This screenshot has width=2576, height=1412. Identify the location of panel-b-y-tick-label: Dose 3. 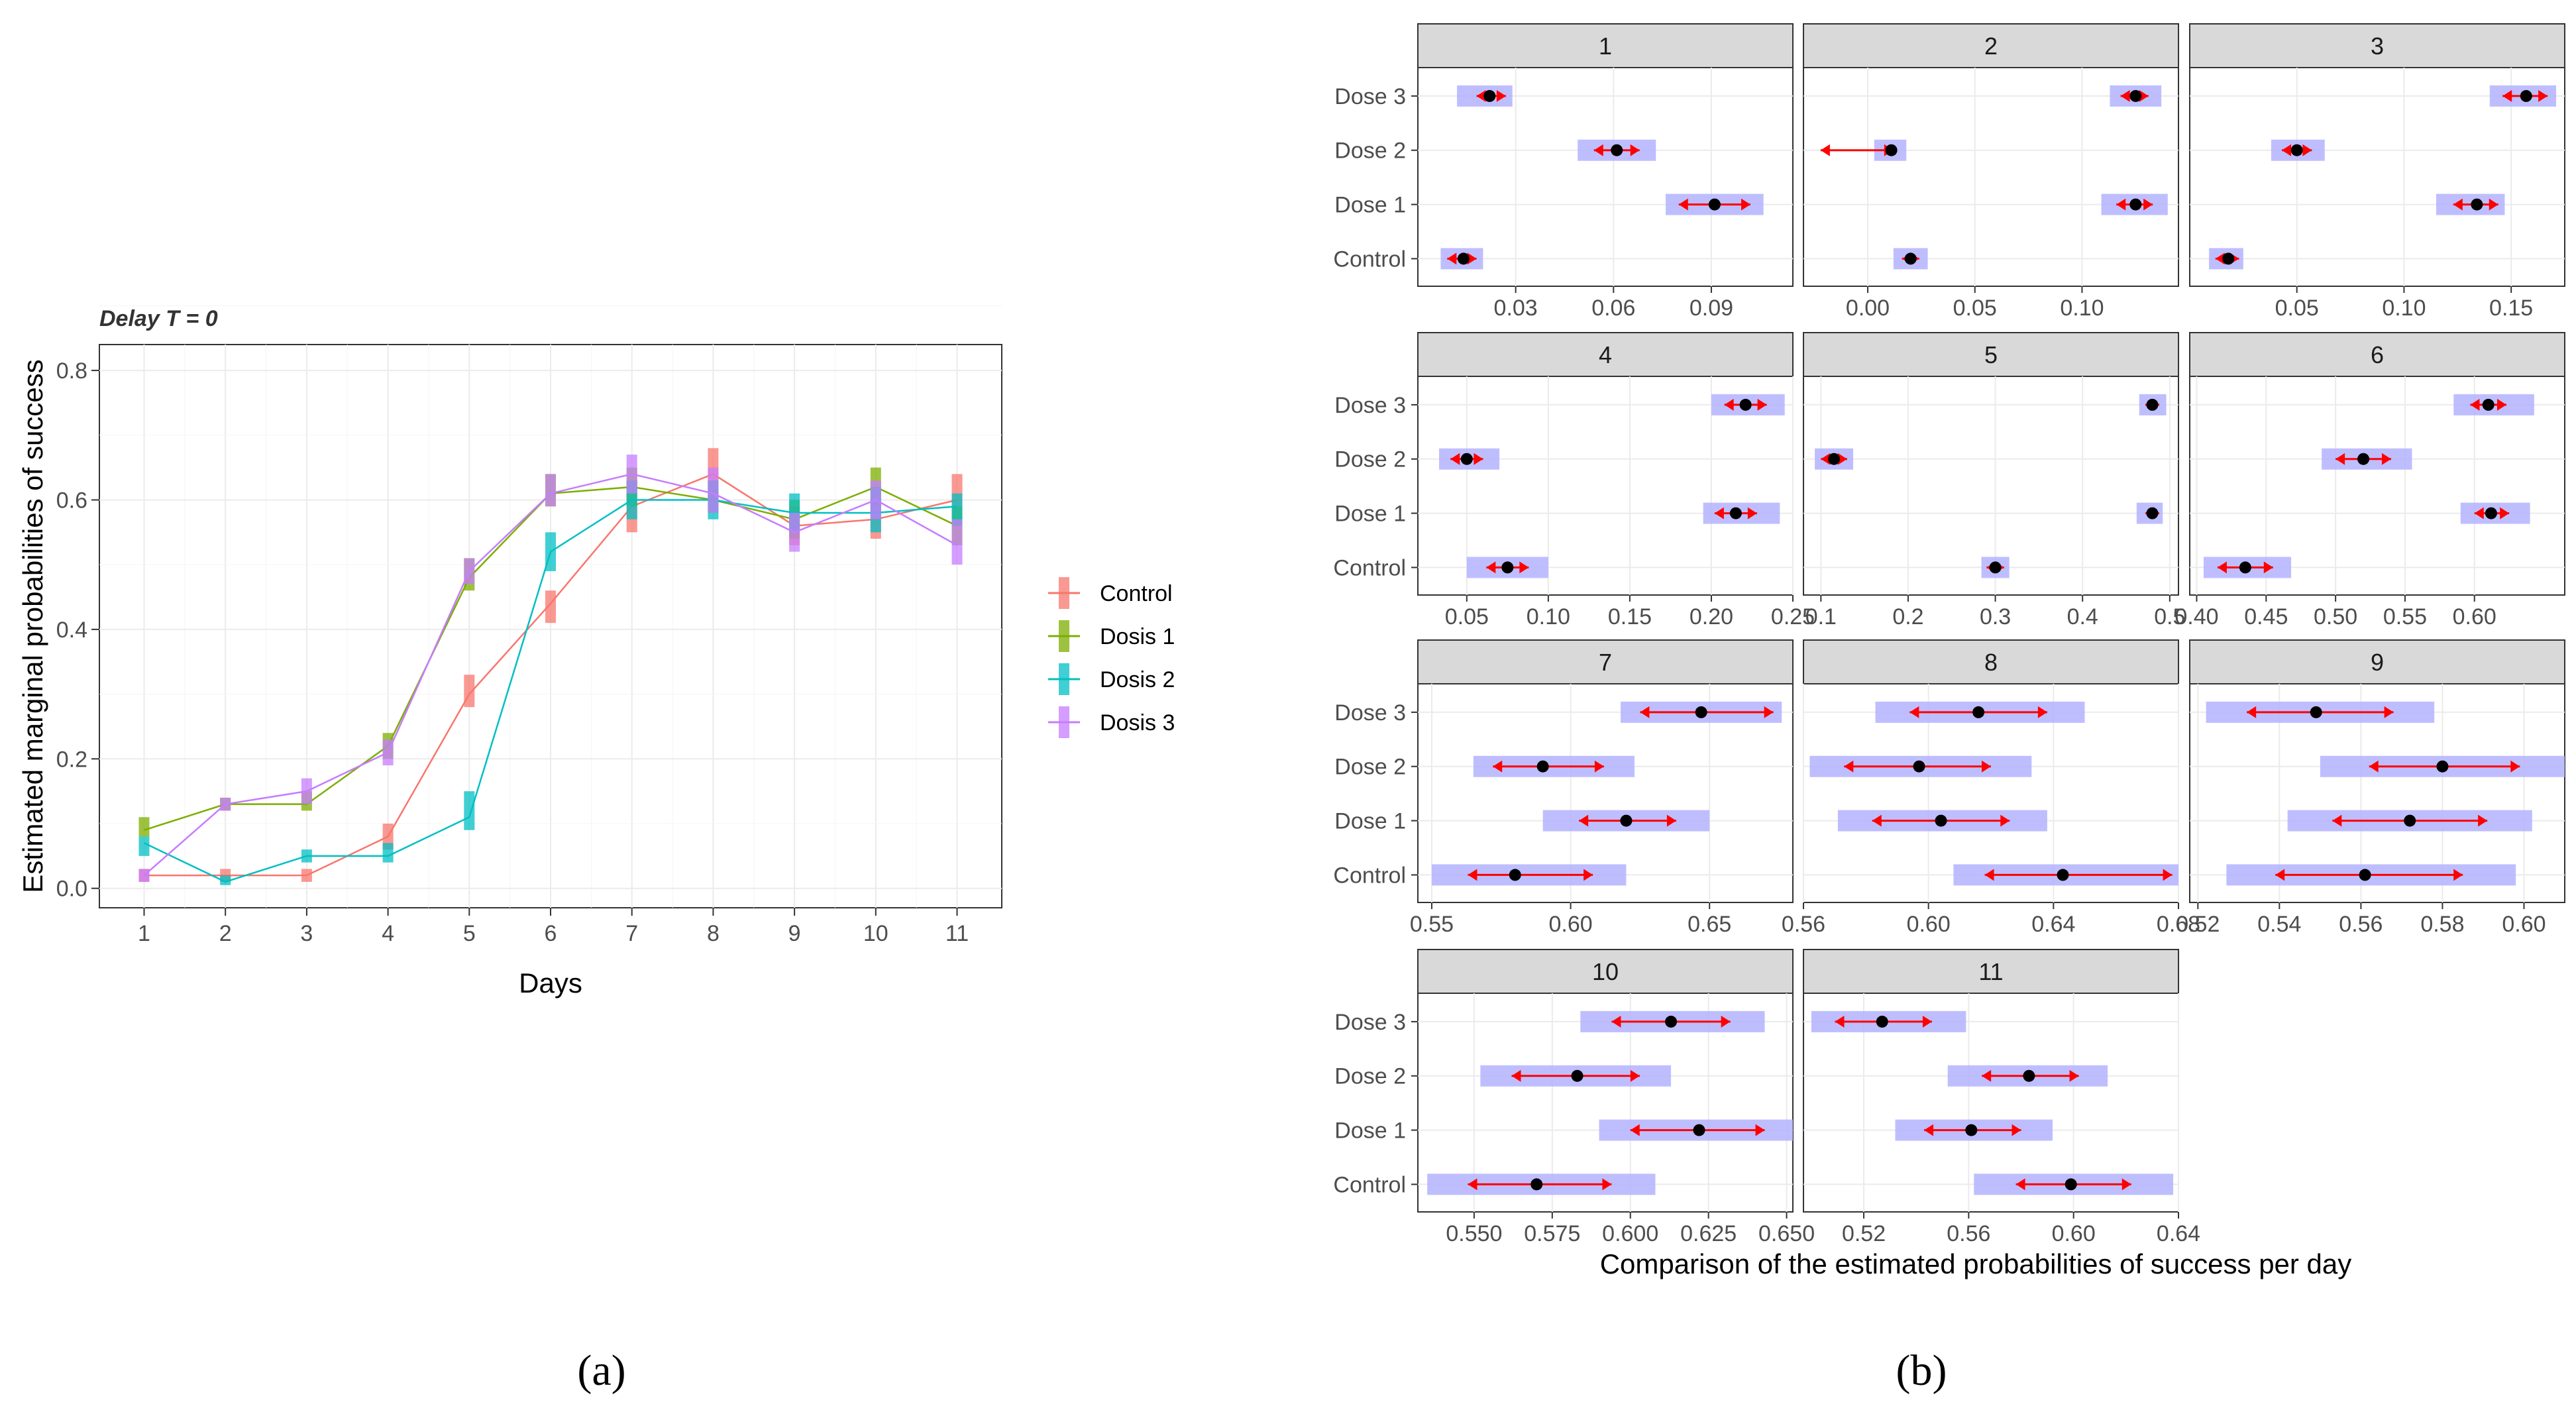
(1370, 405).